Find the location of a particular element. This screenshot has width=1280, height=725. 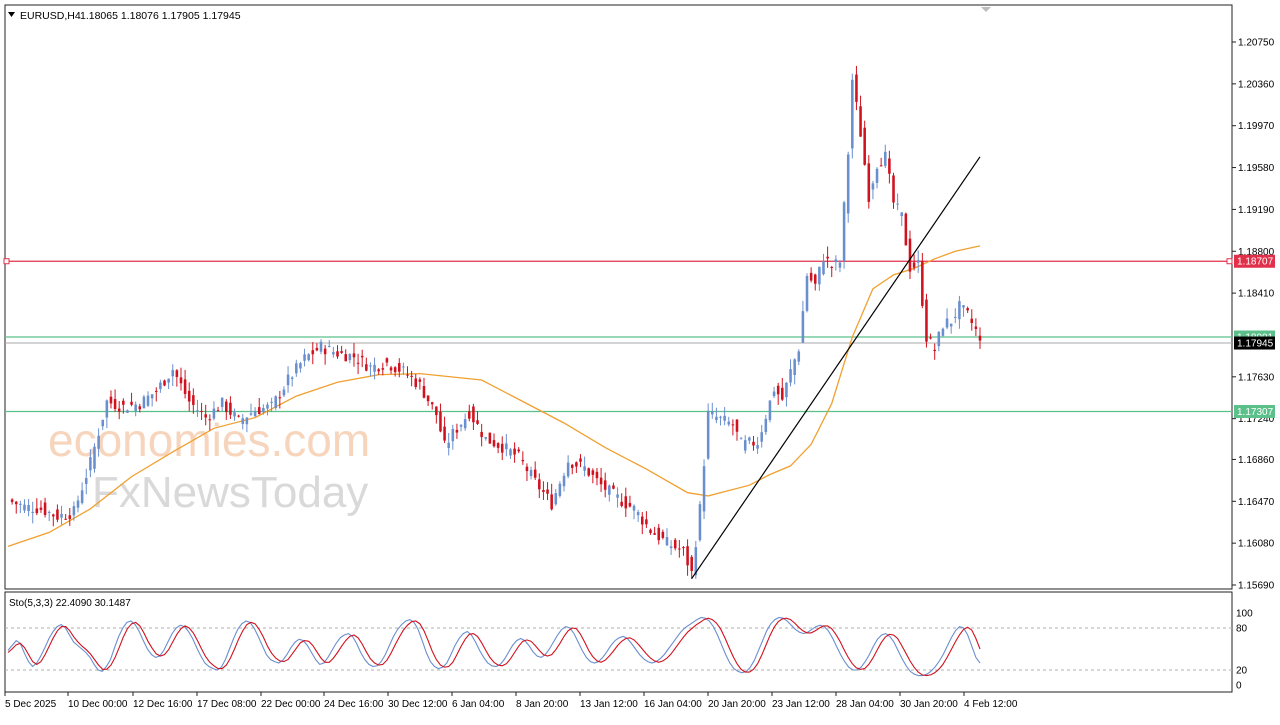

x-tick-label: 10 Dec 00:00 is located at coordinates (98, 704).